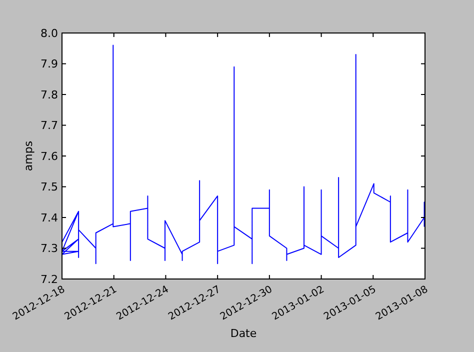  What do you see at coordinates (49, 95) in the screenshot?
I see `y-tick-label: 7.8` at bounding box center [49, 95].